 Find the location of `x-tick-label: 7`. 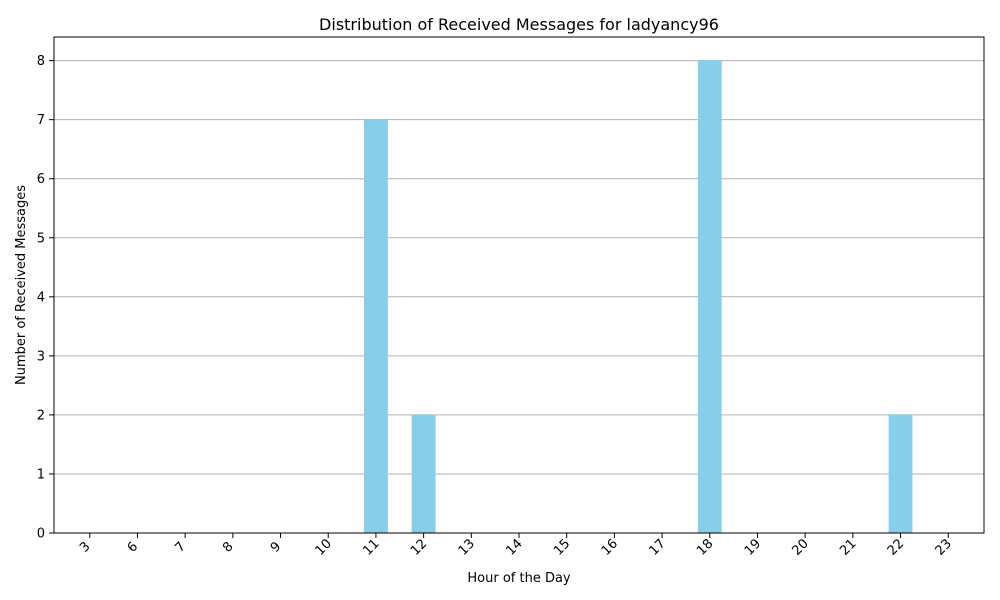

x-tick-label: 7 is located at coordinates (180, 547).